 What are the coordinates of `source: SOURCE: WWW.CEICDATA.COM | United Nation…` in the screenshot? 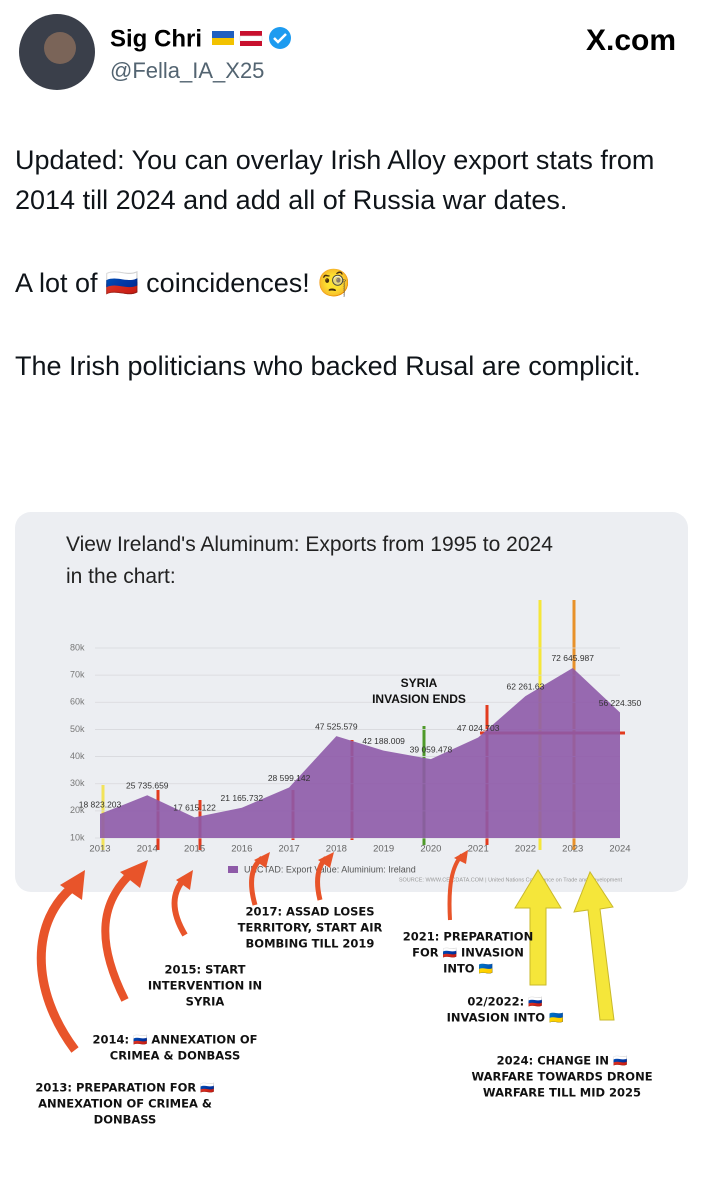 It's located at (511, 880).